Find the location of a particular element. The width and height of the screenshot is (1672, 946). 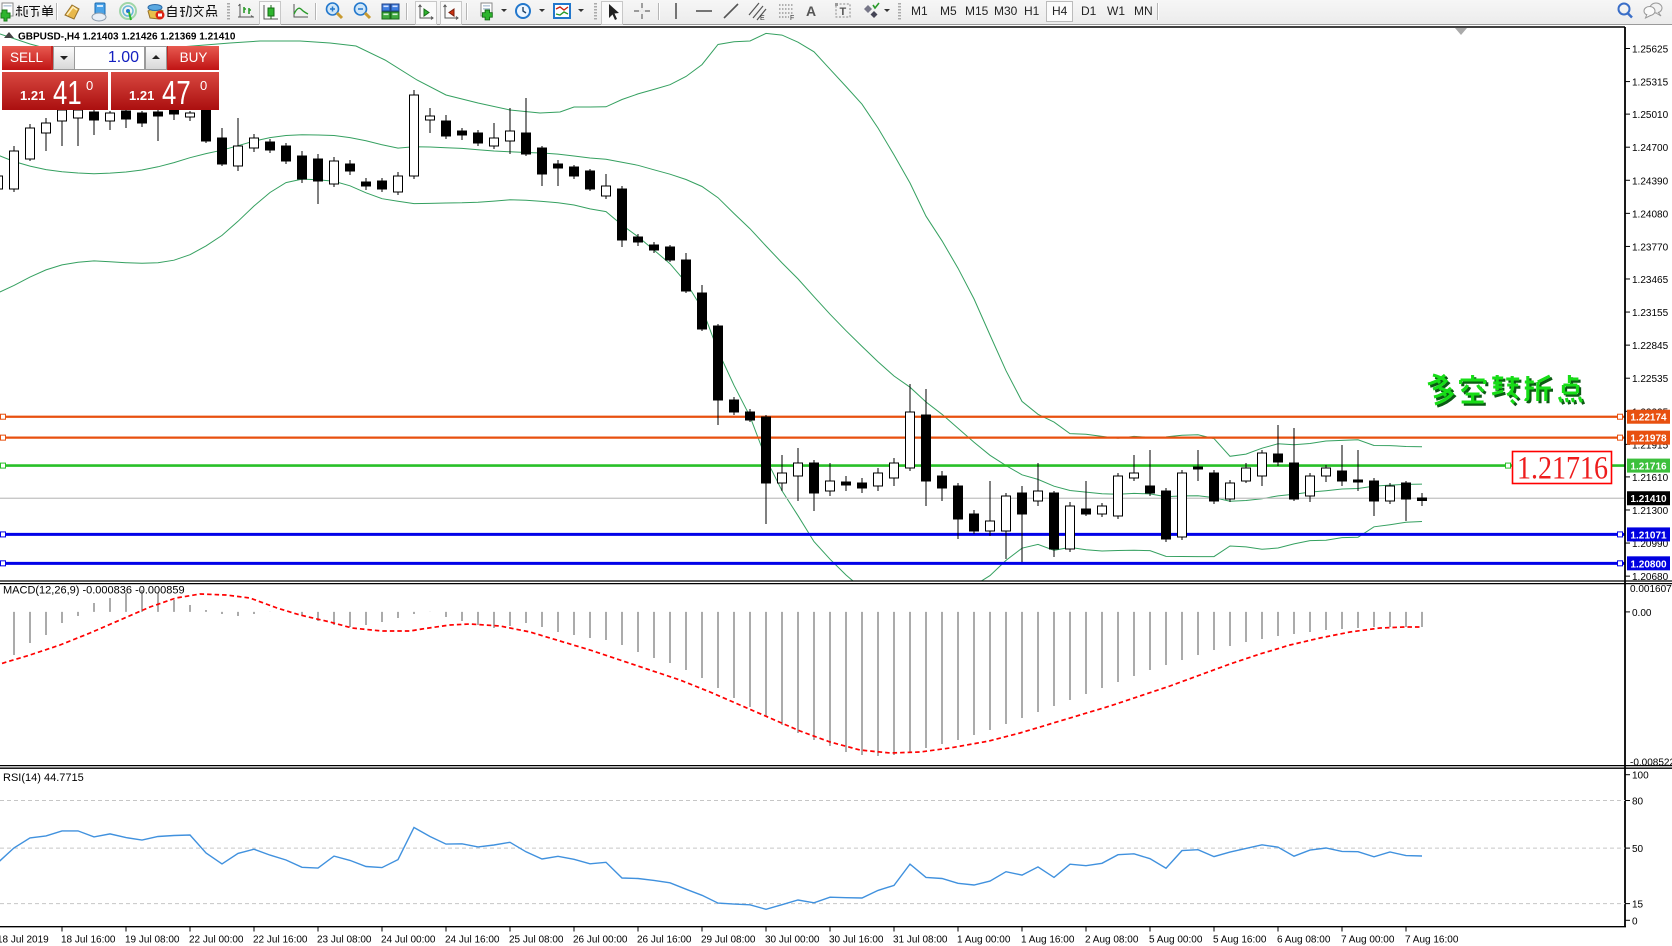

svg-text: 30 Jul 16:00 is located at coordinates (856, 940).